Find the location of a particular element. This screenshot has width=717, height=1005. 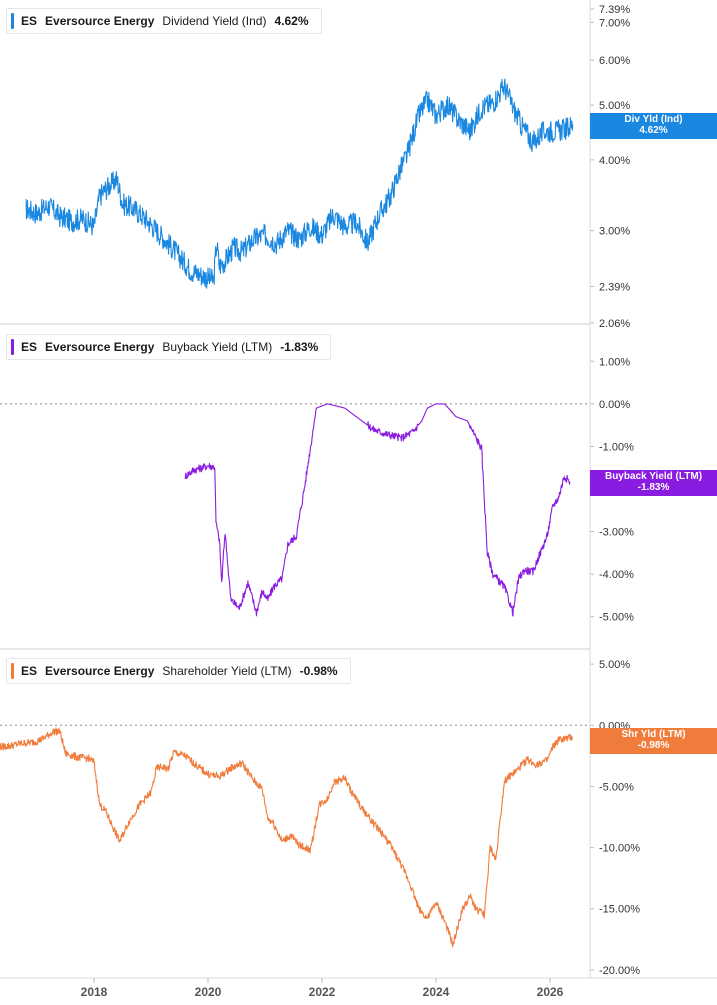

y-tick-label: 1.00% is located at coordinates (614, 362).